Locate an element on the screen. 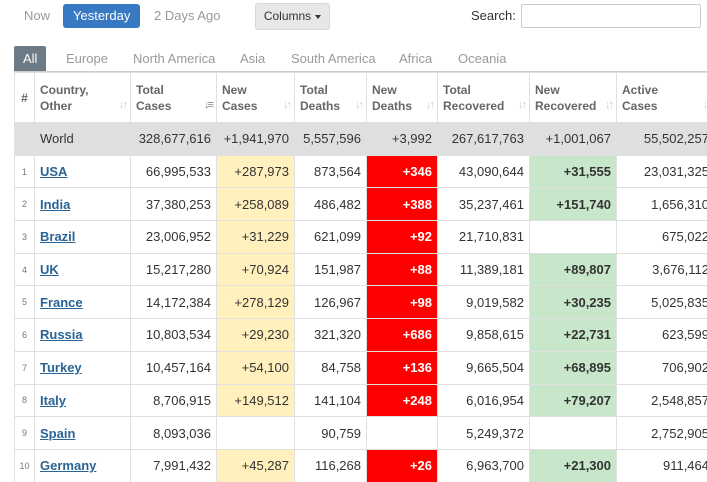  new-cases-cell: +258,089 is located at coordinates (255, 204).